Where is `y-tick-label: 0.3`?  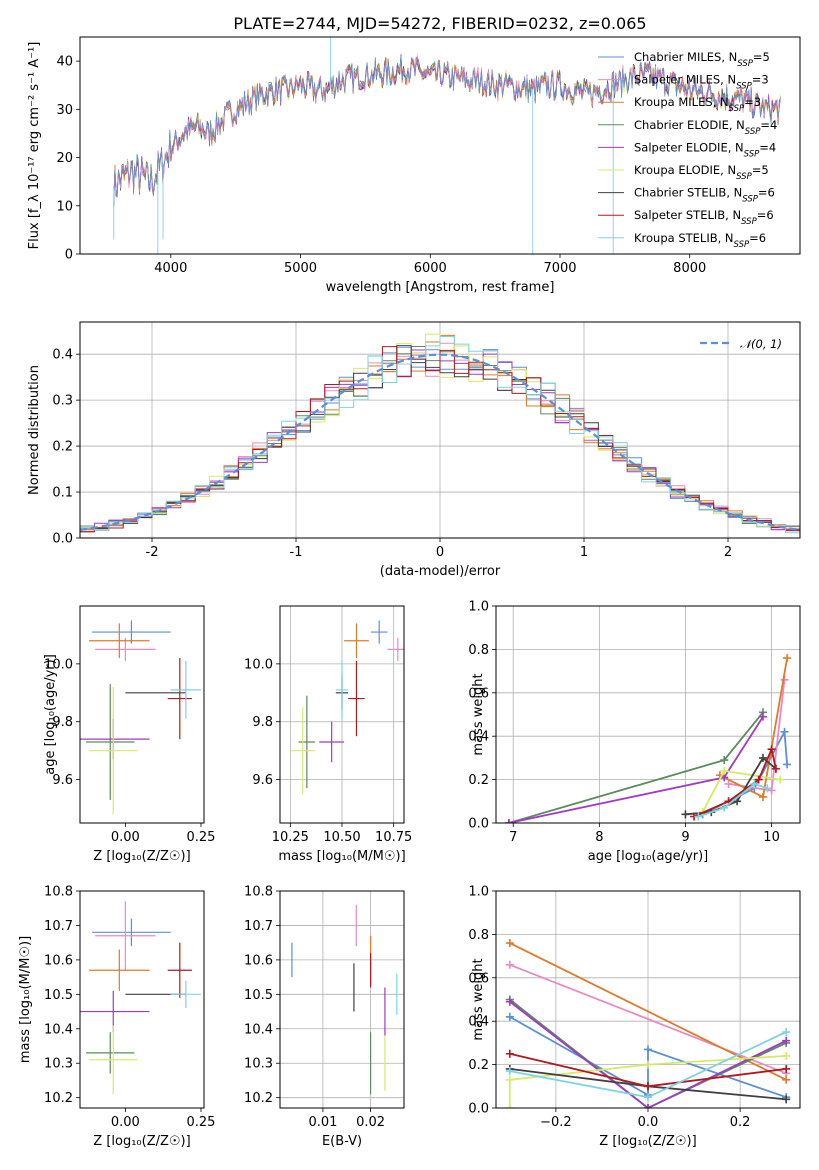 y-tick-label: 0.3 is located at coordinates (62, 401).